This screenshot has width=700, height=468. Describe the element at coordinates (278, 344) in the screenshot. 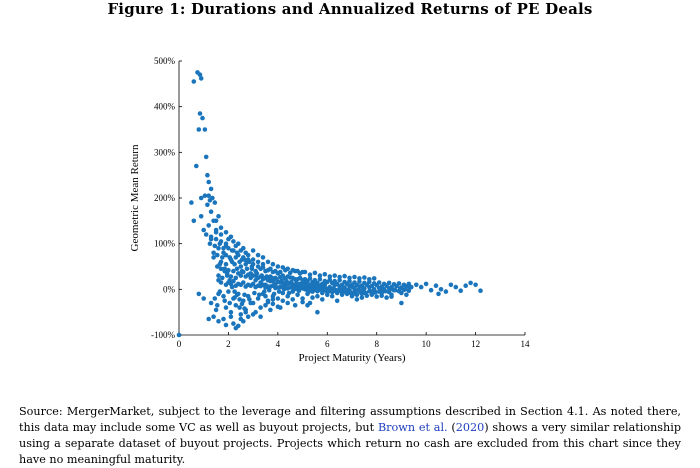

I see `x-tick-label: 4` at that location.